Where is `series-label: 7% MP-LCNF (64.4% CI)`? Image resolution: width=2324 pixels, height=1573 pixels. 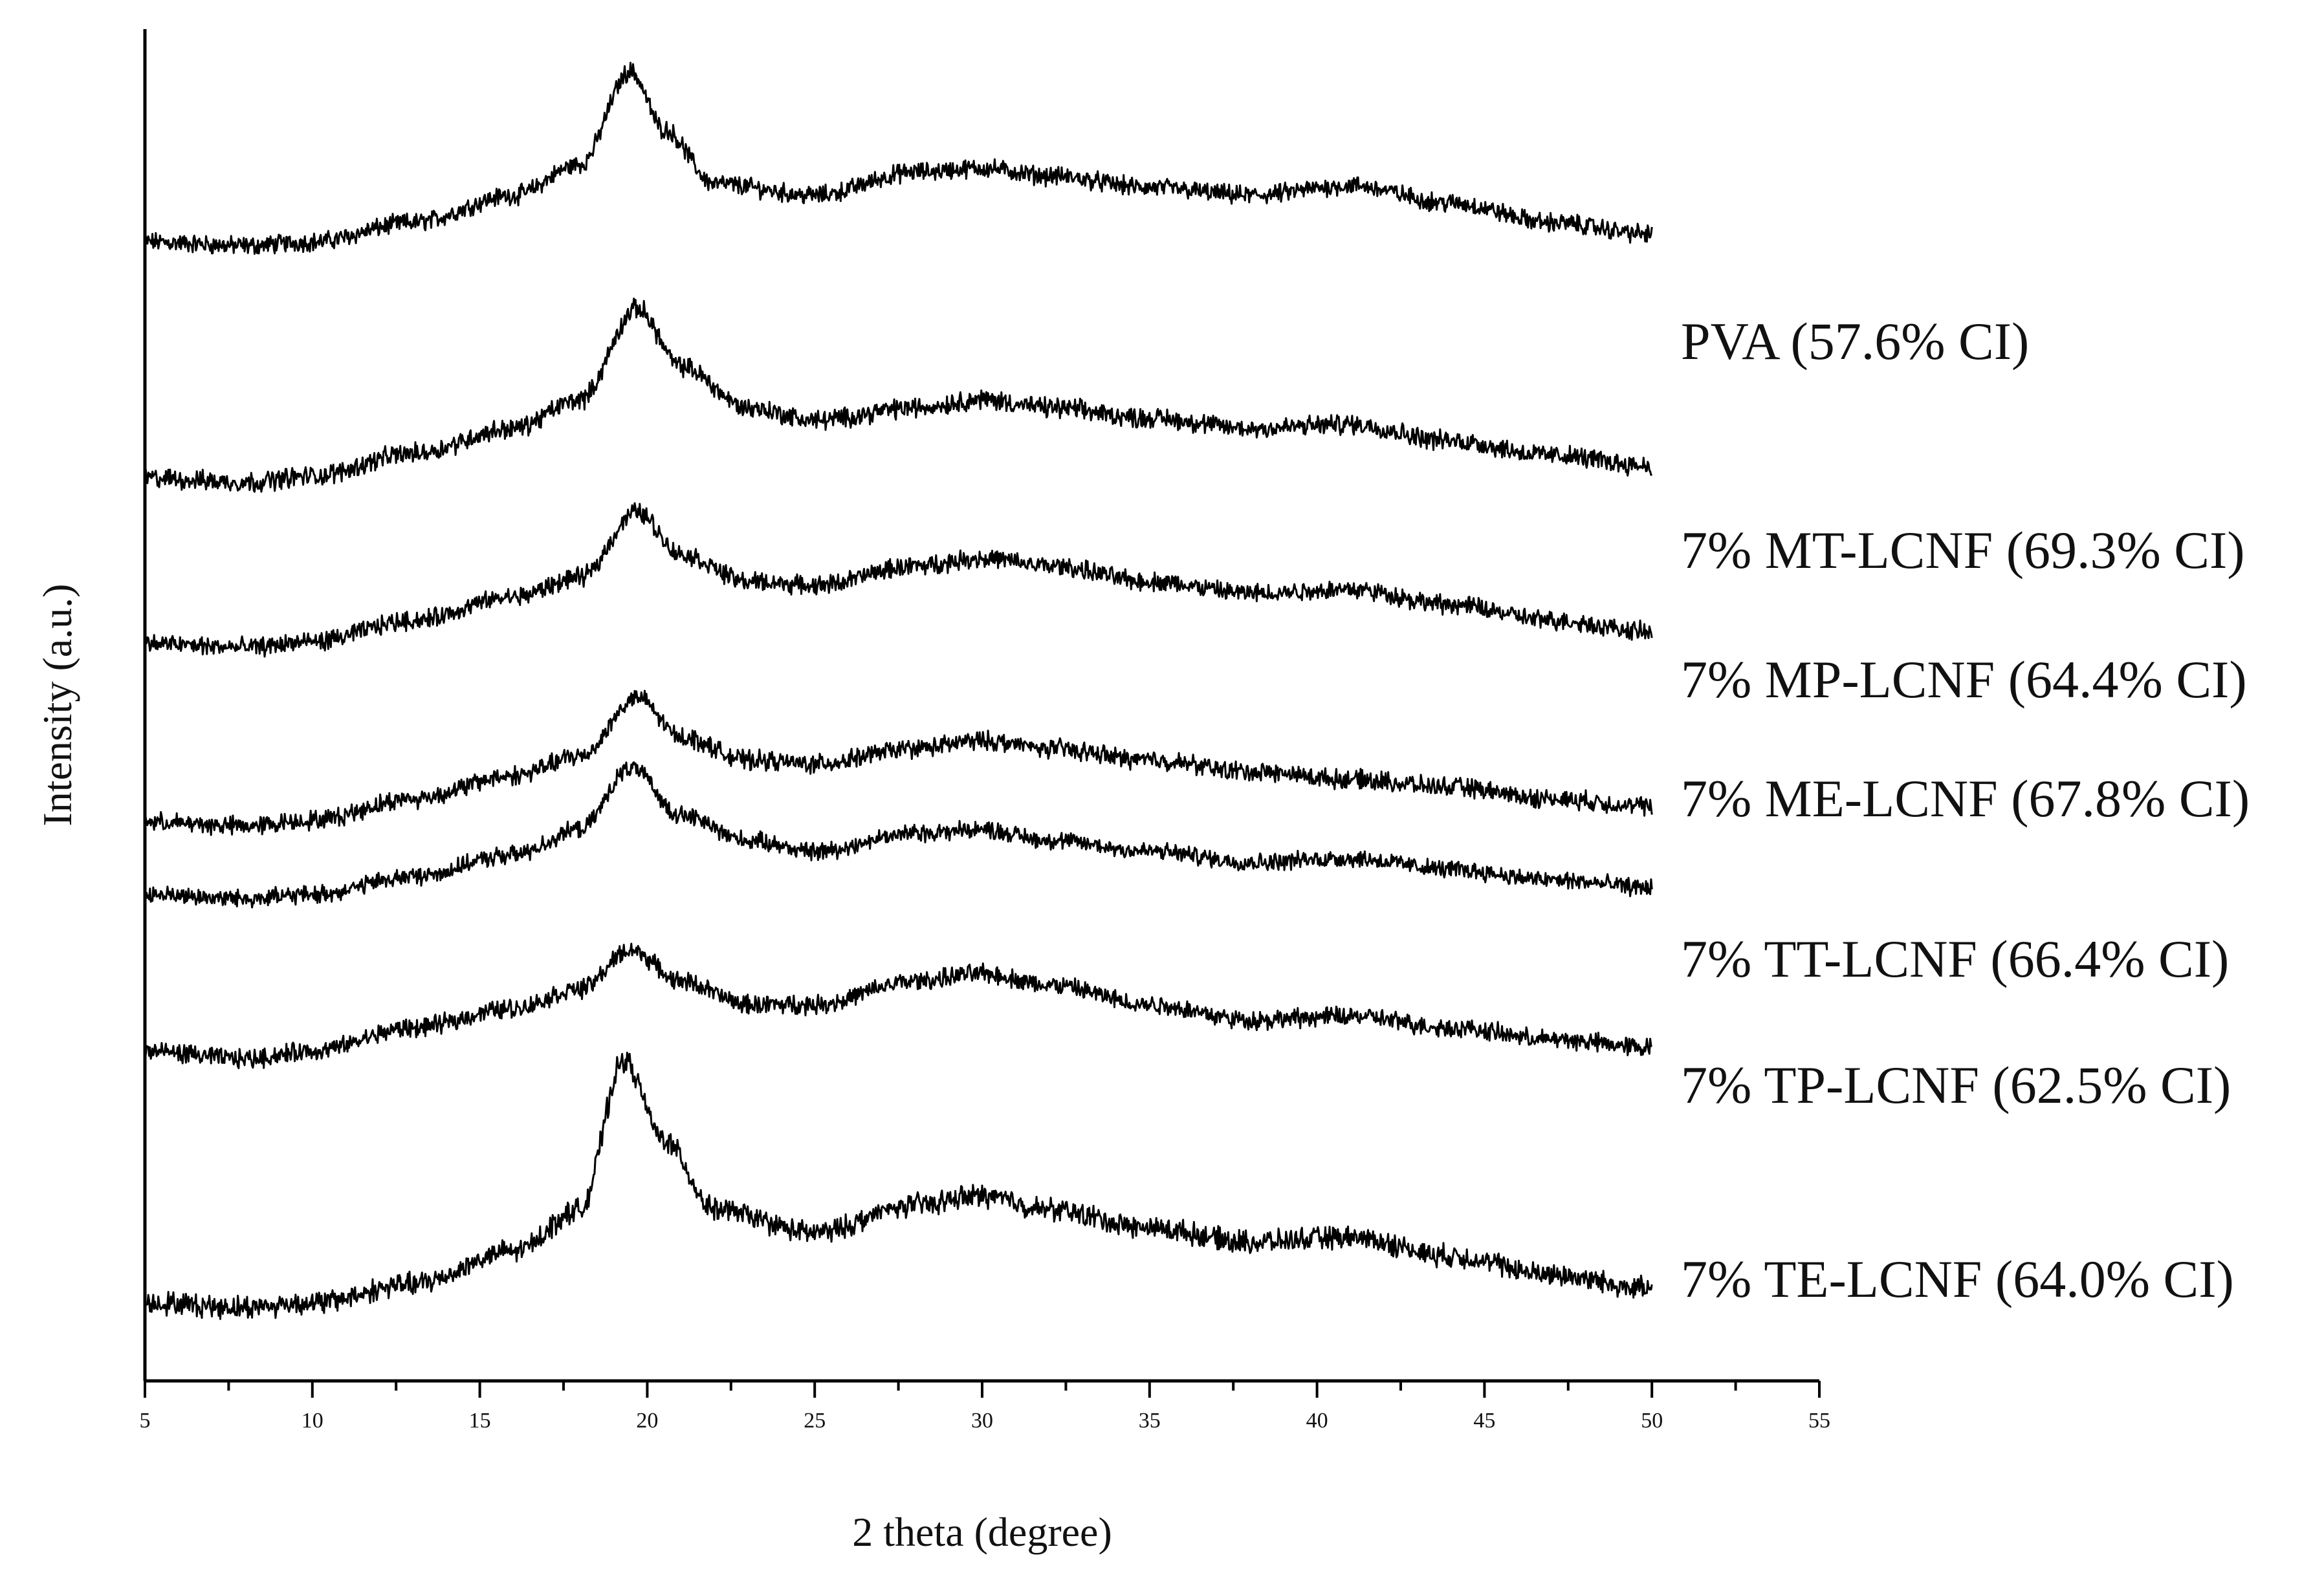
series-label: 7% MP-LCNF (64.4% CI) is located at coordinates (1964, 679).